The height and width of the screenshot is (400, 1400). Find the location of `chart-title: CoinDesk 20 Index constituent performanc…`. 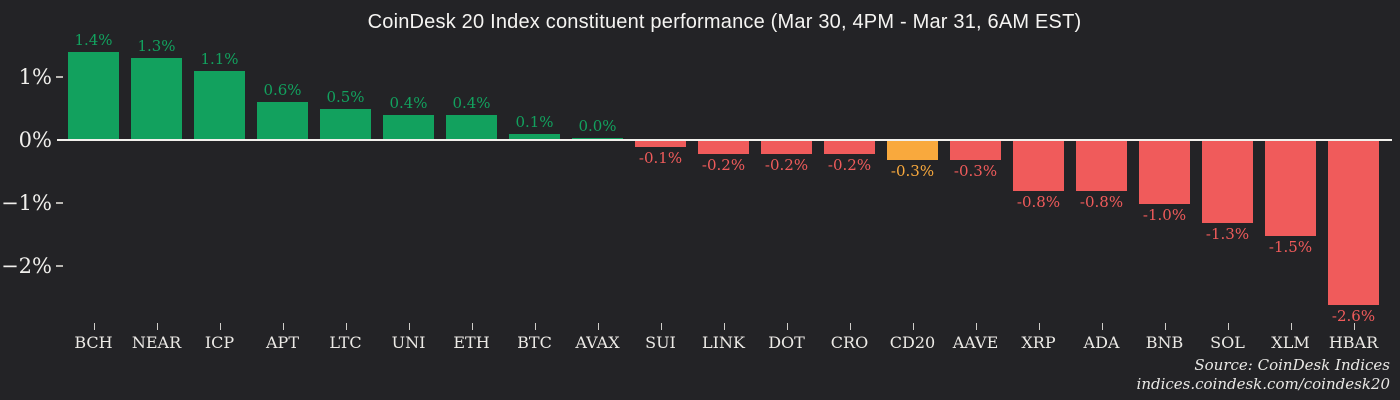

chart-title: CoinDesk 20 Index constituent performanc… is located at coordinates (724, 22).